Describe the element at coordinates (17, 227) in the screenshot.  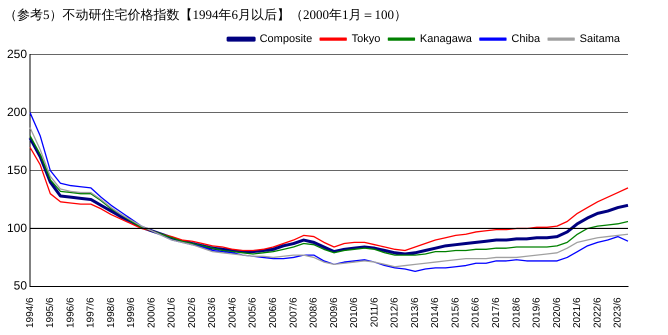
I see `y-tick-label: 100` at that location.